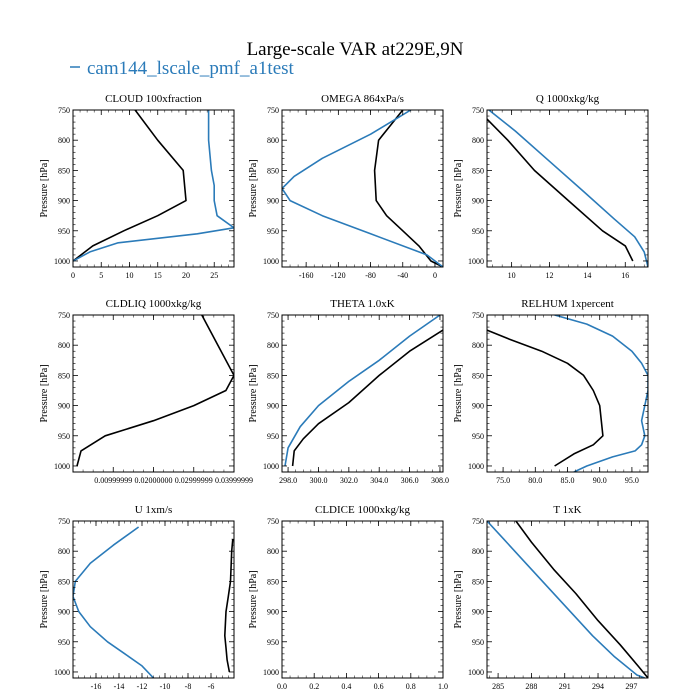  I want to click on x-tick-label: 14, so click(587, 275).